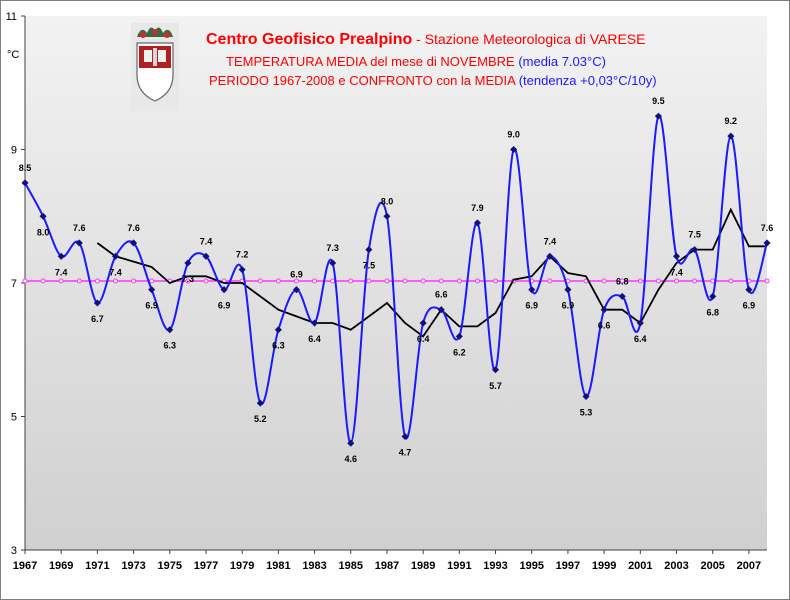 The image size is (790, 600). I want to click on x-tick-label: 2005, so click(712, 566).